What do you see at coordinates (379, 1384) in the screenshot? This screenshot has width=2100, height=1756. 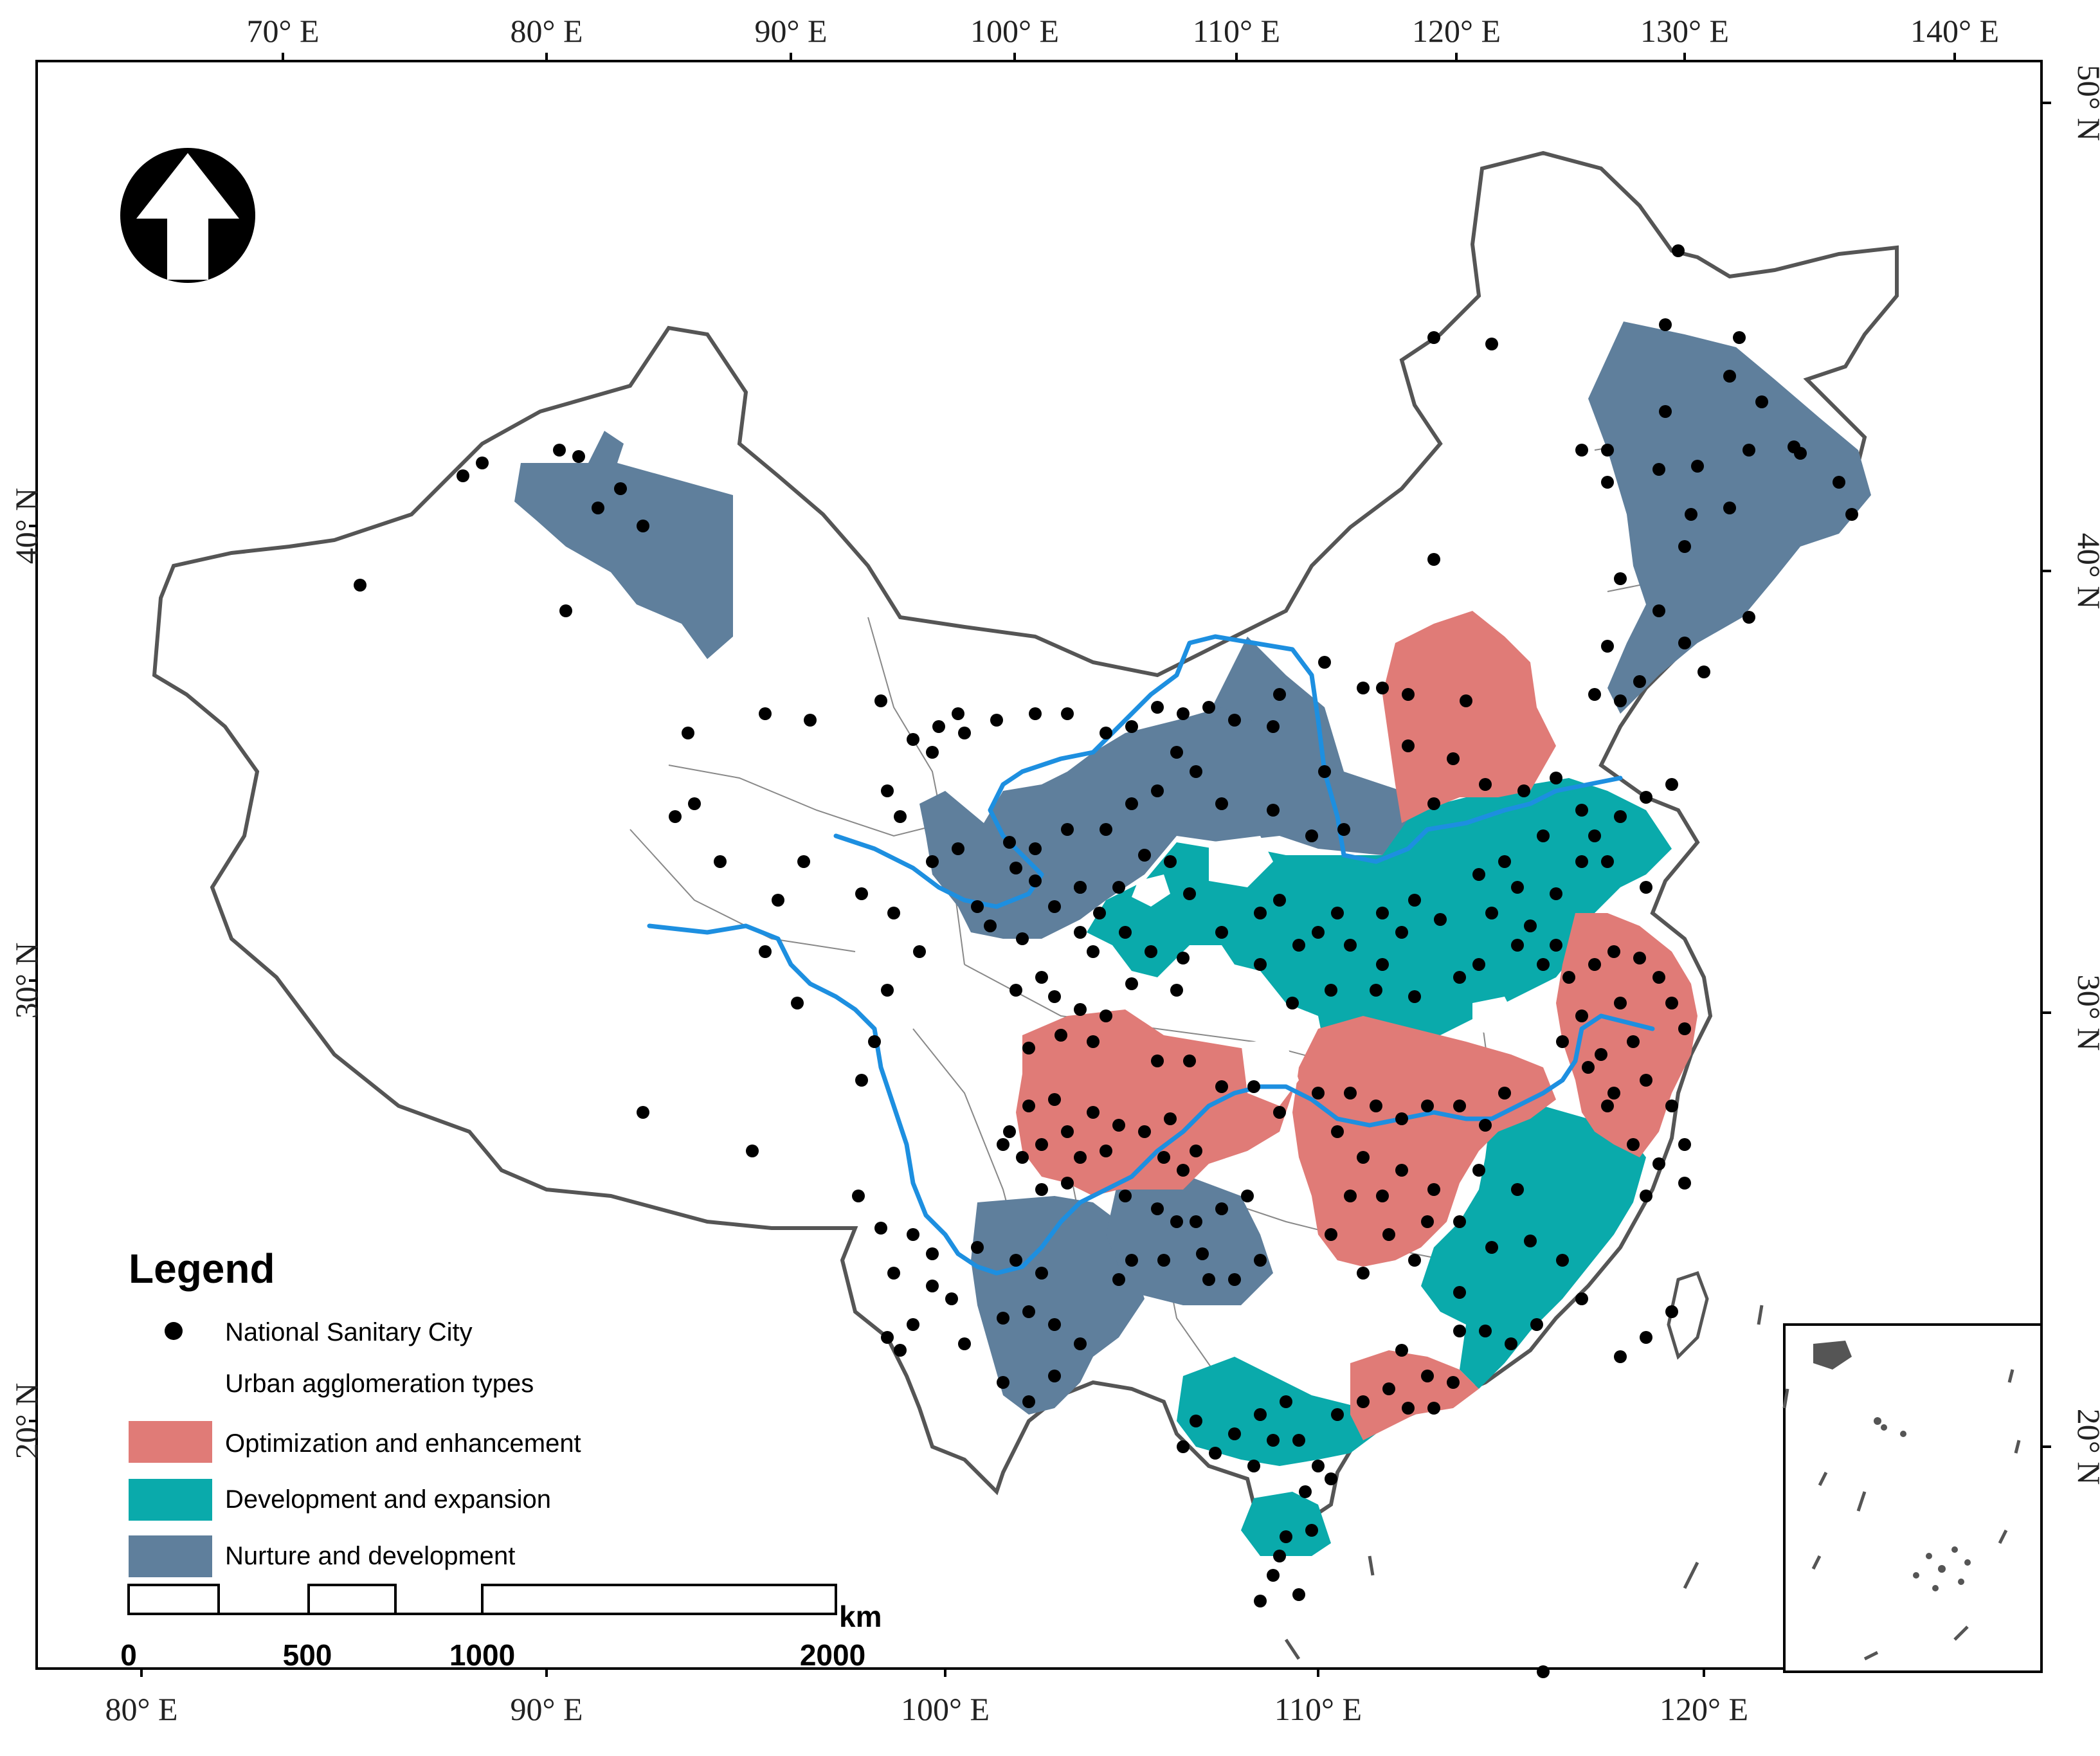 I see `legend-types-label: Urban agglomeration types` at bounding box center [379, 1384].